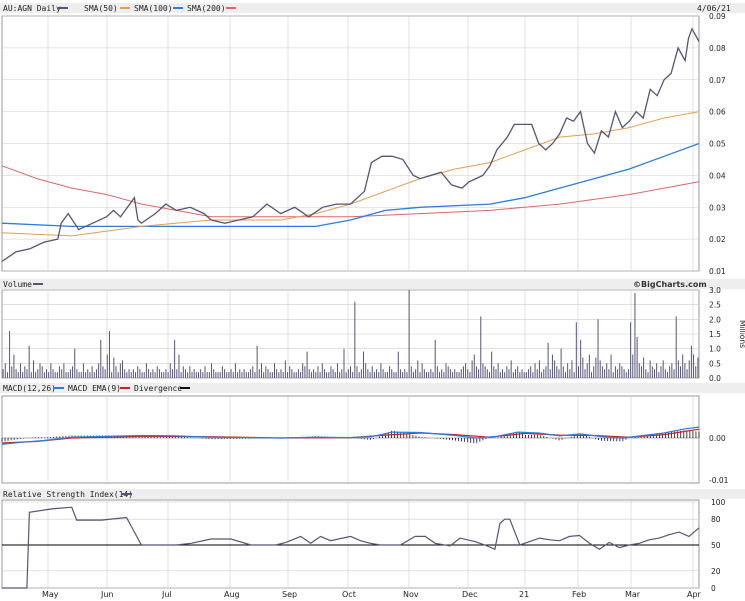  I want to click on volume-title: Volume, so click(17, 284).